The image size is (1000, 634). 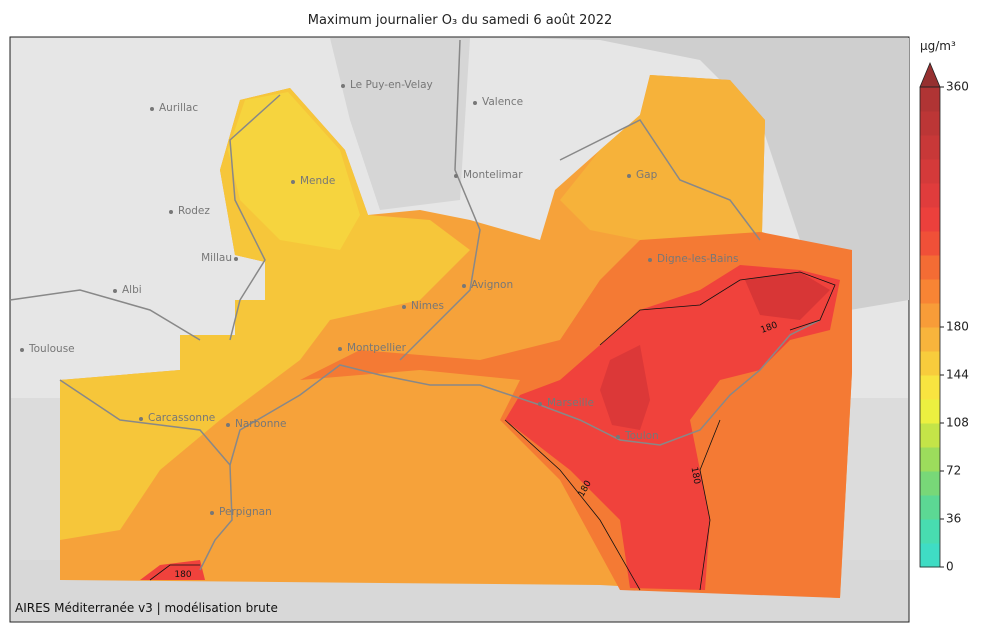 I want to click on city-label: Millau, so click(x=216, y=258).